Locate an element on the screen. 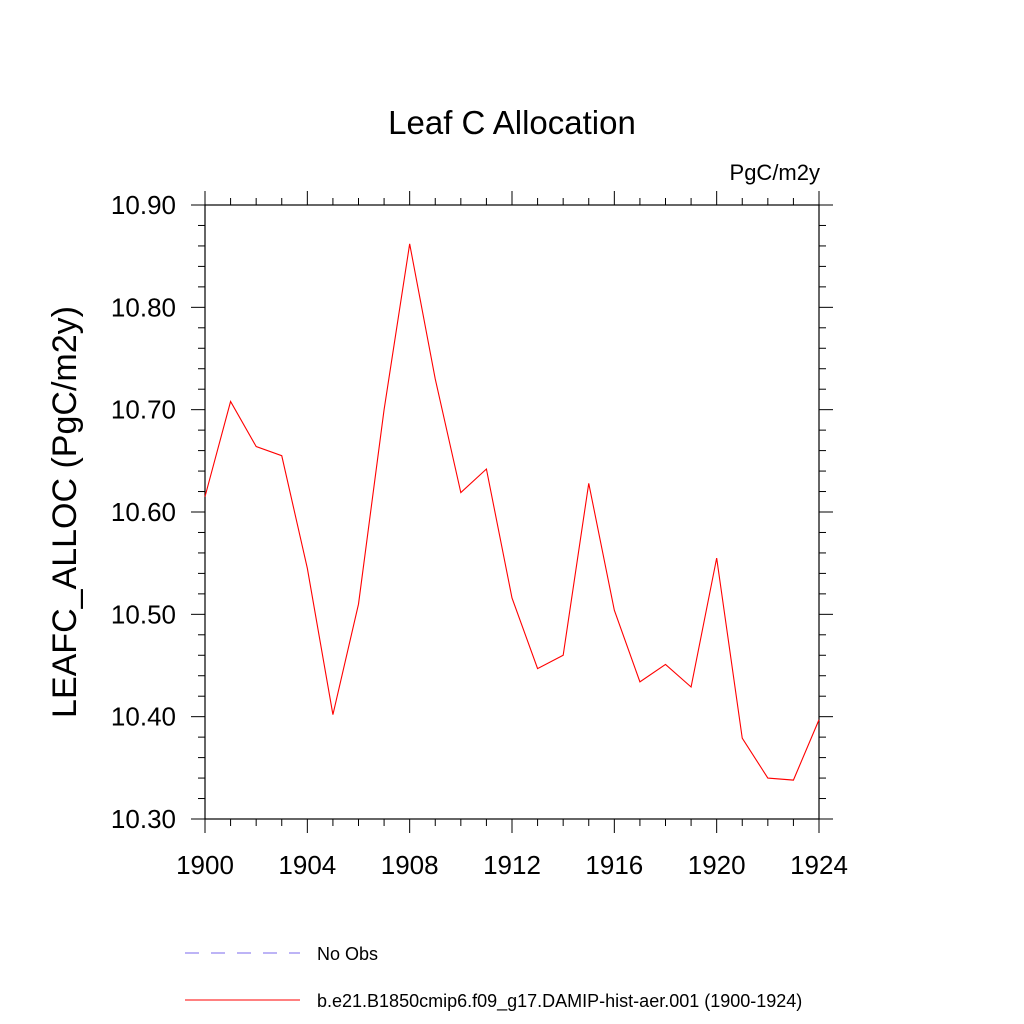  x-tick-label: 1900 is located at coordinates (205, 865).